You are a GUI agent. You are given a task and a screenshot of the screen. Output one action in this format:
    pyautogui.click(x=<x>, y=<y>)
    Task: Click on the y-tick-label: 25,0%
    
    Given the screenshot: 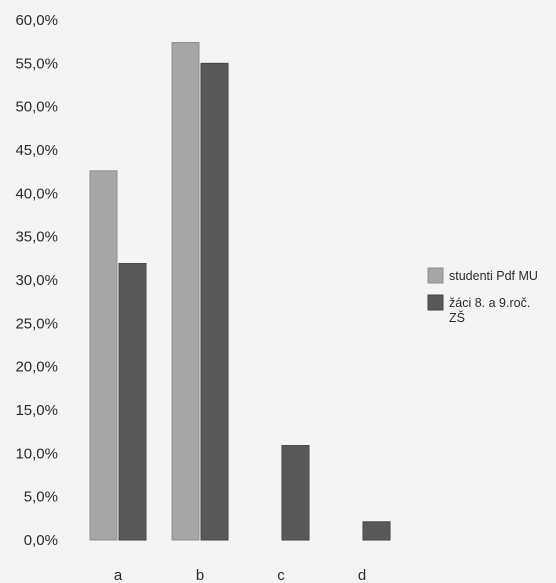 What is the action you would take?
    pyautogui.click(x=36, y=323)
    